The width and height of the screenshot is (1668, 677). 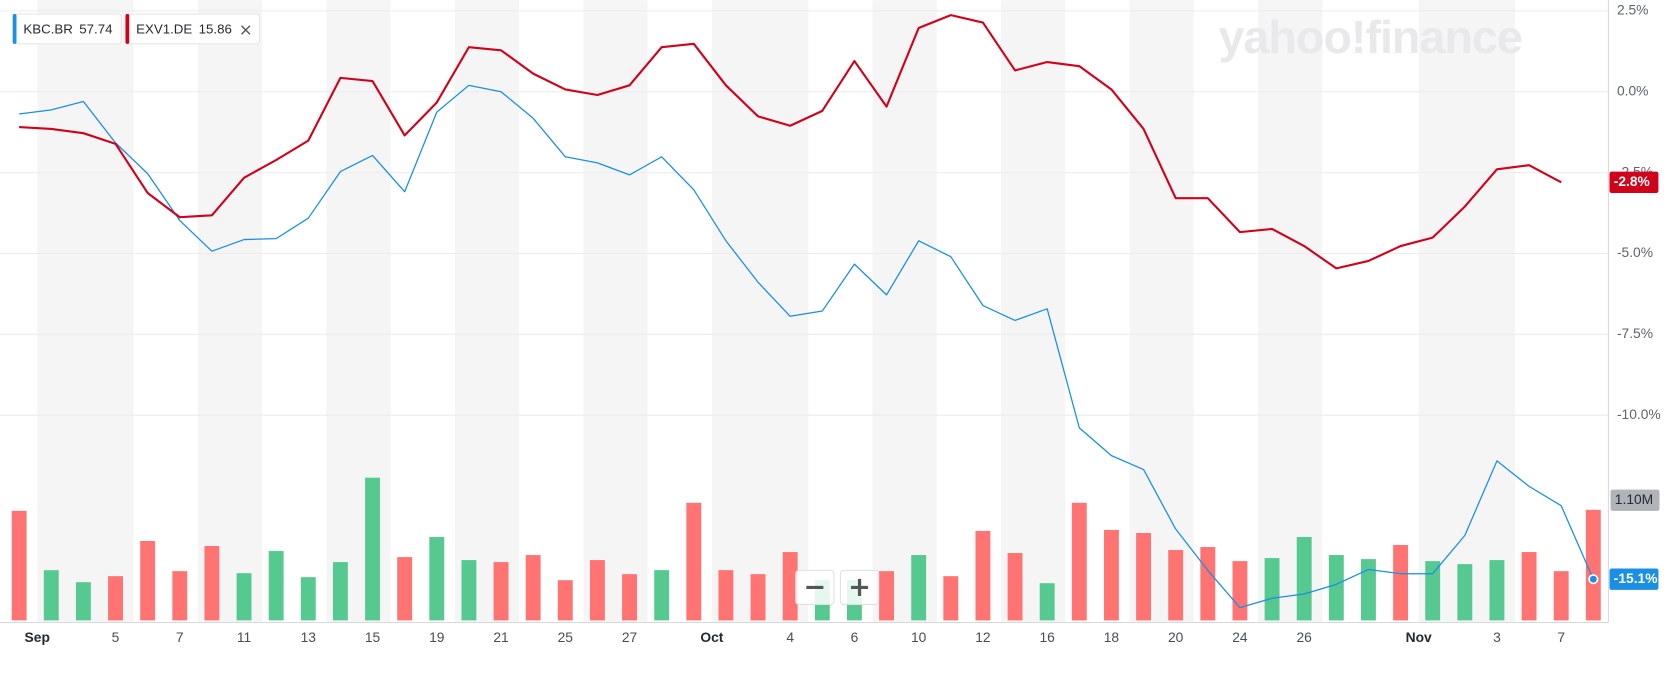 What do you see at coordinates (245, 30) in the screenshot?
I see `legend-close` at bounding box center [245, 30].